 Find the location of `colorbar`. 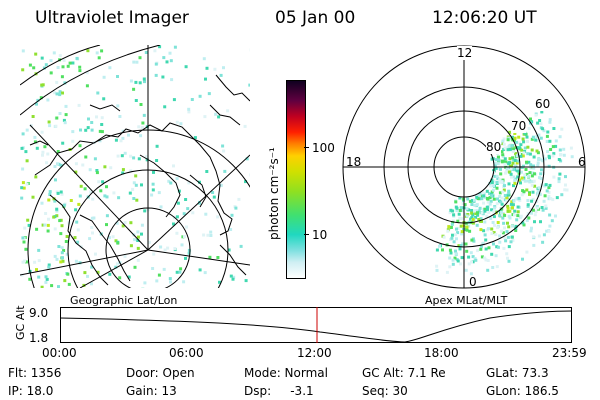

colorbar is located at coordinates (296, 179).